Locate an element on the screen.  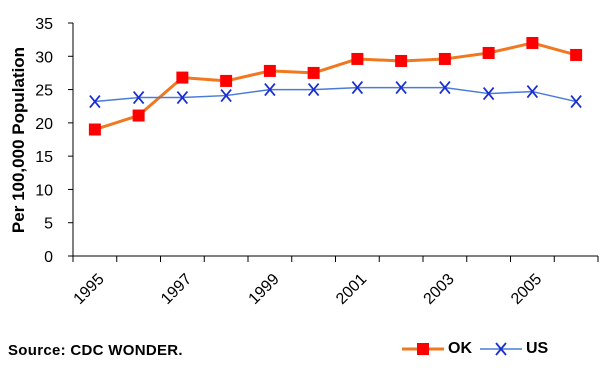
x-tick-label: 2005 is located at coordinates (526, 289).